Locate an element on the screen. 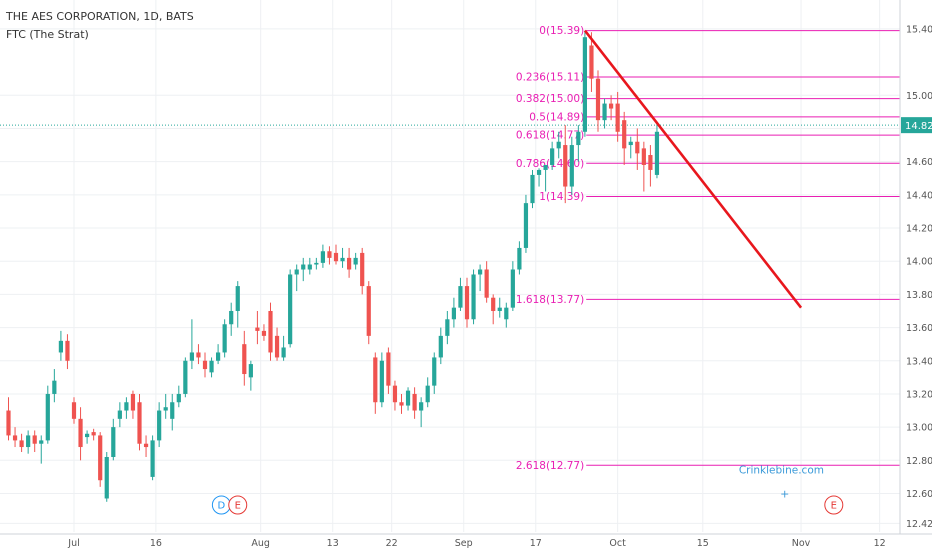  price-tick-label: 13.40 is located at coordinates (919, 361).